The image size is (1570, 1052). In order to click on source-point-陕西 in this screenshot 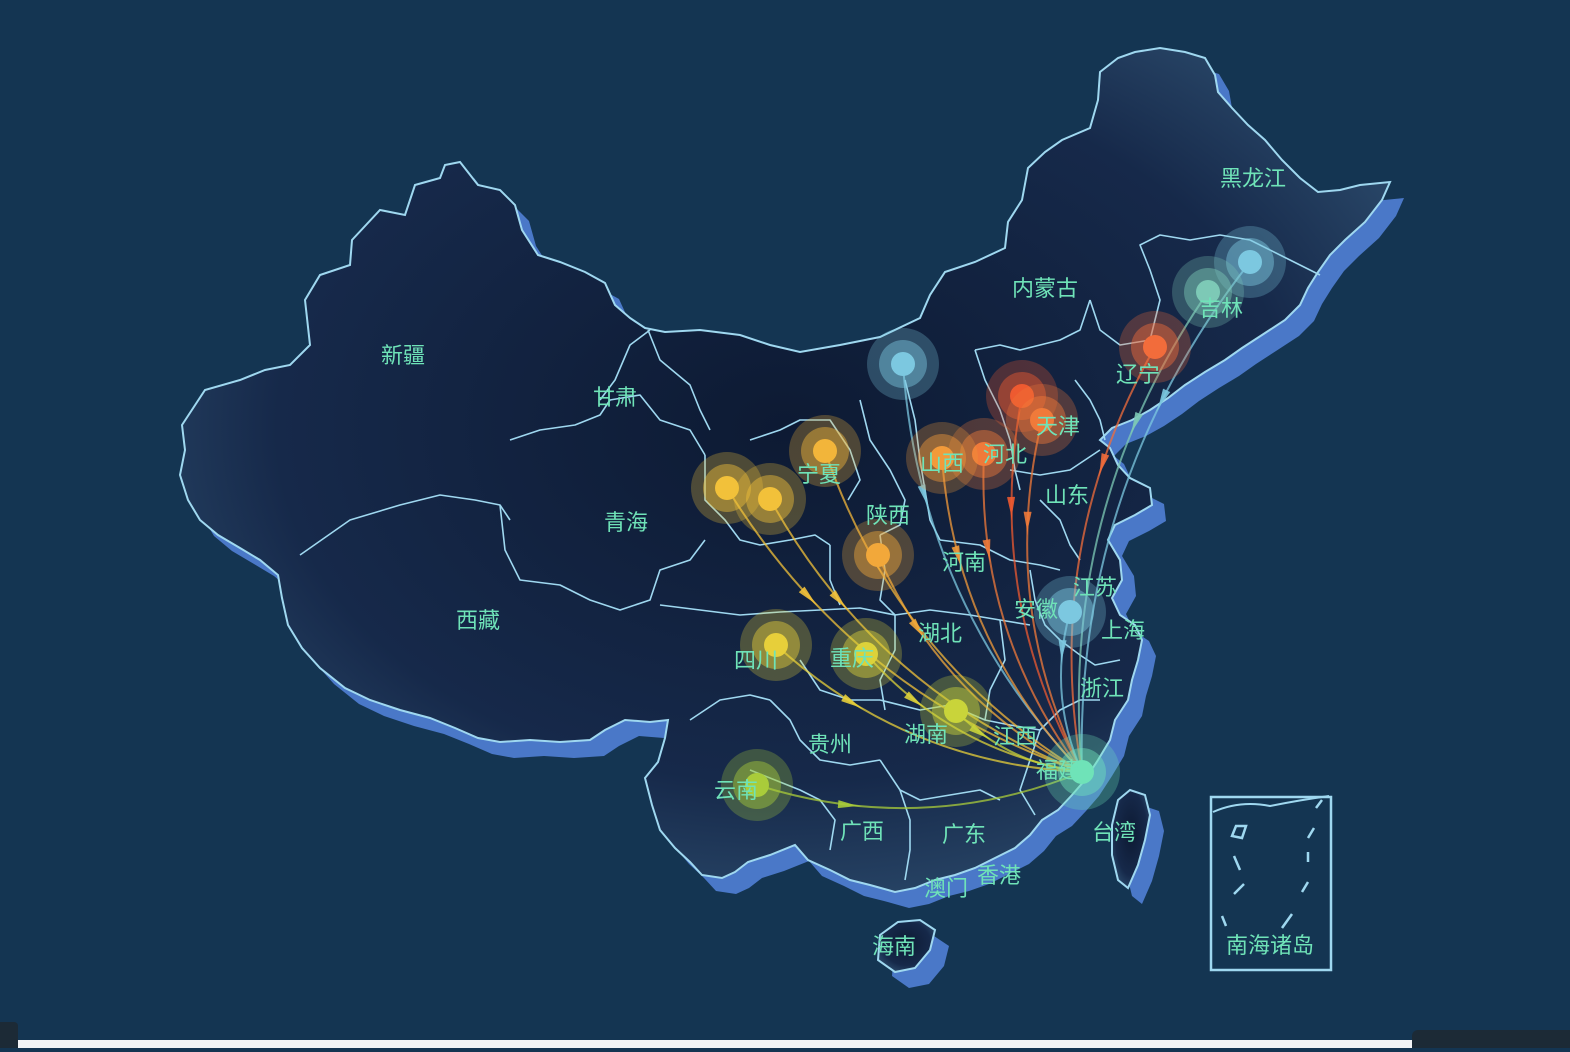, I will do `click(878, 555)`.